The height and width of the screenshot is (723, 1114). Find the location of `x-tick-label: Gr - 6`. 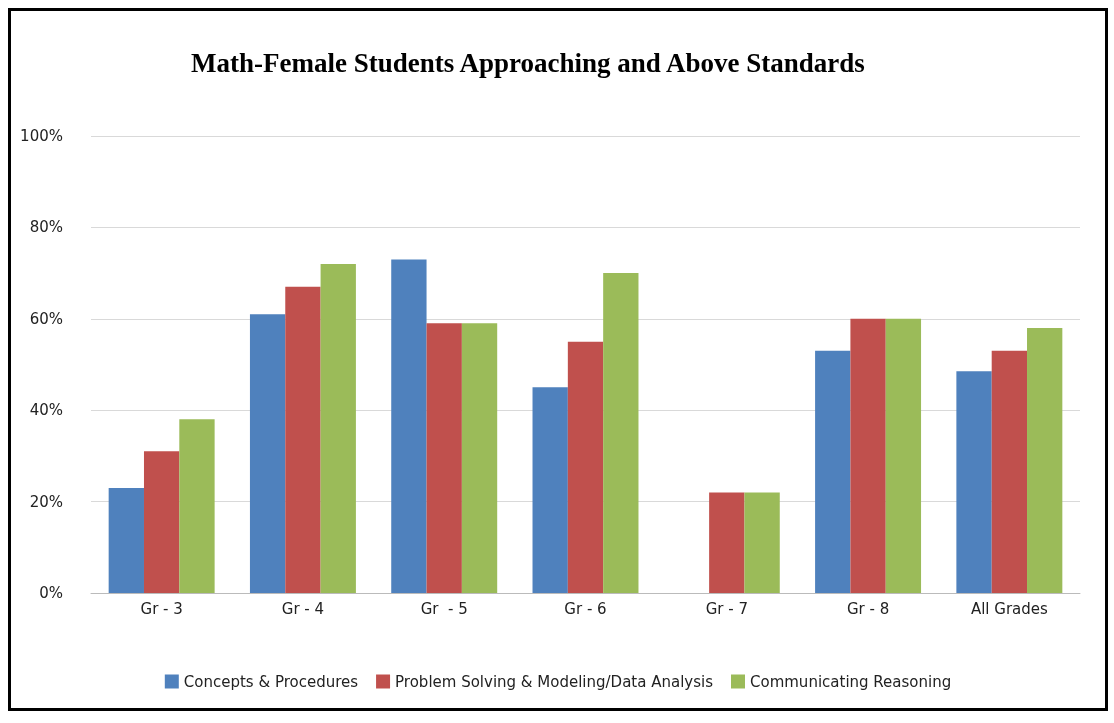

x-tick-label: Gr - 6 is located at coordinates (585, 608).